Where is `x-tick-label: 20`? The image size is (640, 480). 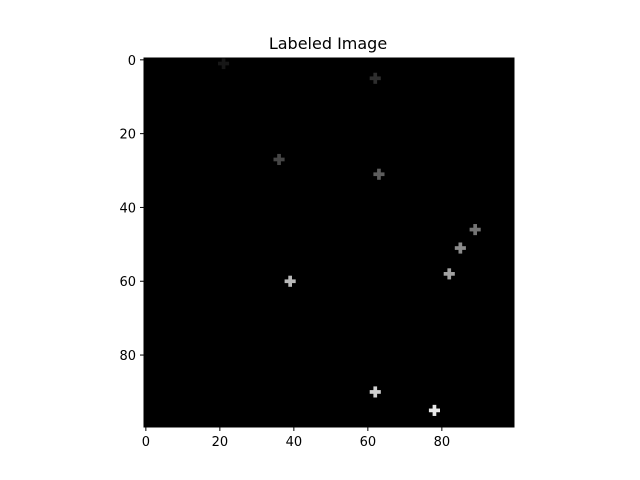
x-tick-label: 20 is located at coordinates (220, 442).